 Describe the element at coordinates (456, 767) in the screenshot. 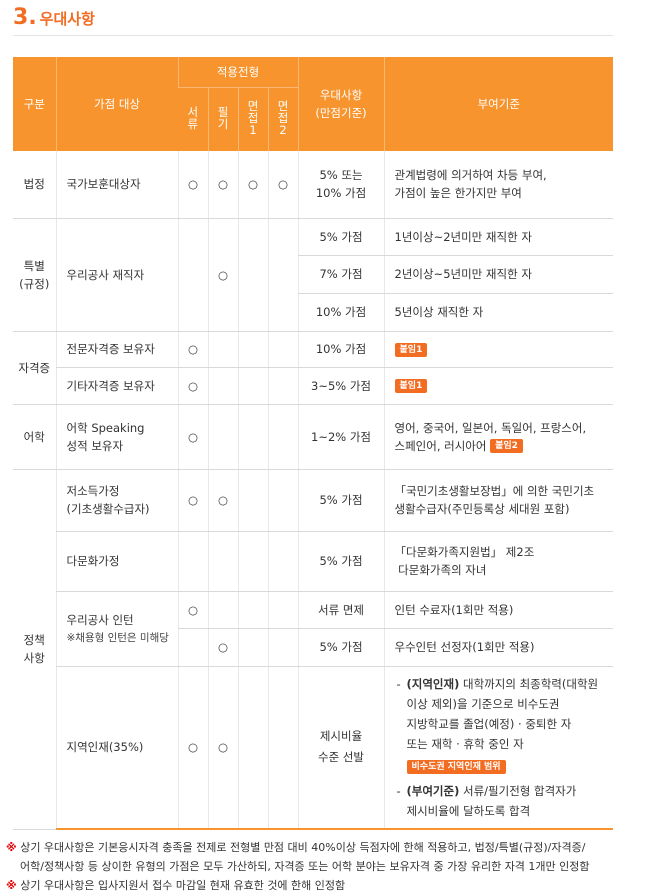

I see `regional-scope-badge: 비수도권 지역인재 범위` at that location.